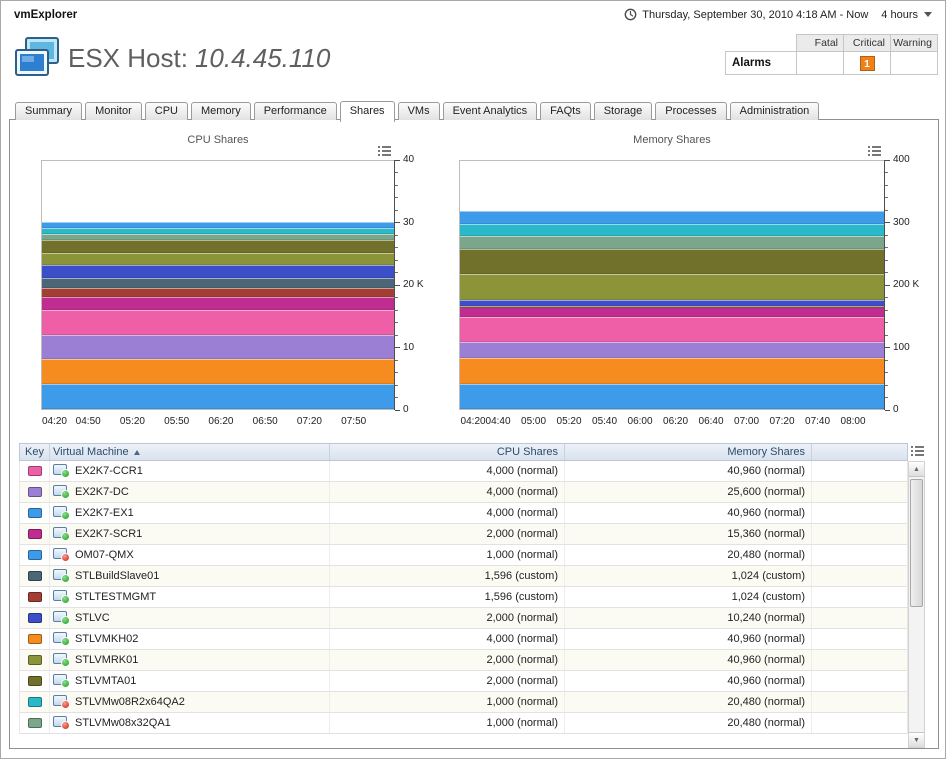  What do you see at coordinates (463, 660) in the screenshot?
I see `table-row: STLVMRK01 2,000 (normal) 40,960 (normal)` at bounding box center [463, 660].